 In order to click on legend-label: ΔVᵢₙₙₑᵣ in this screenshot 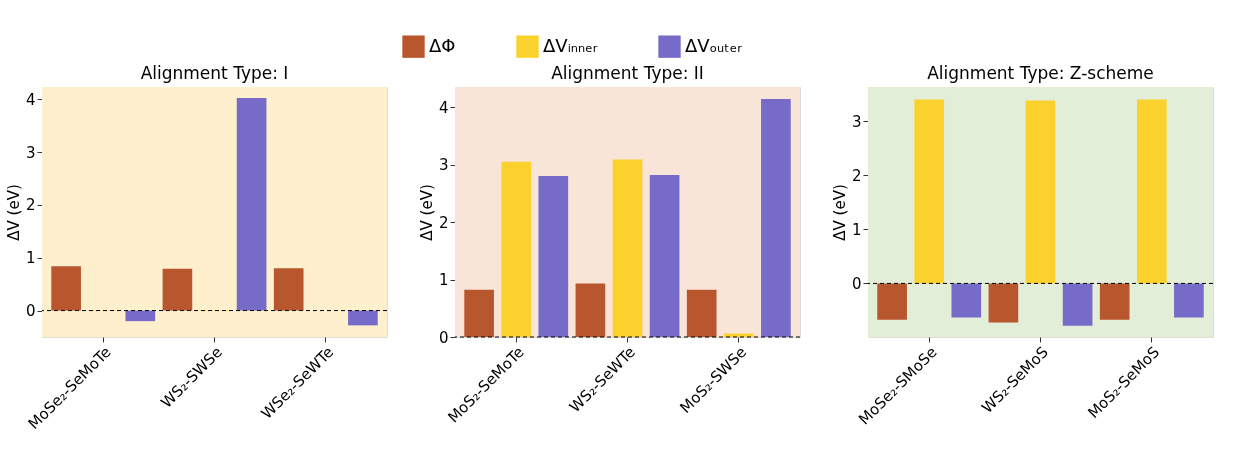, I will do `click(570, 45)`.